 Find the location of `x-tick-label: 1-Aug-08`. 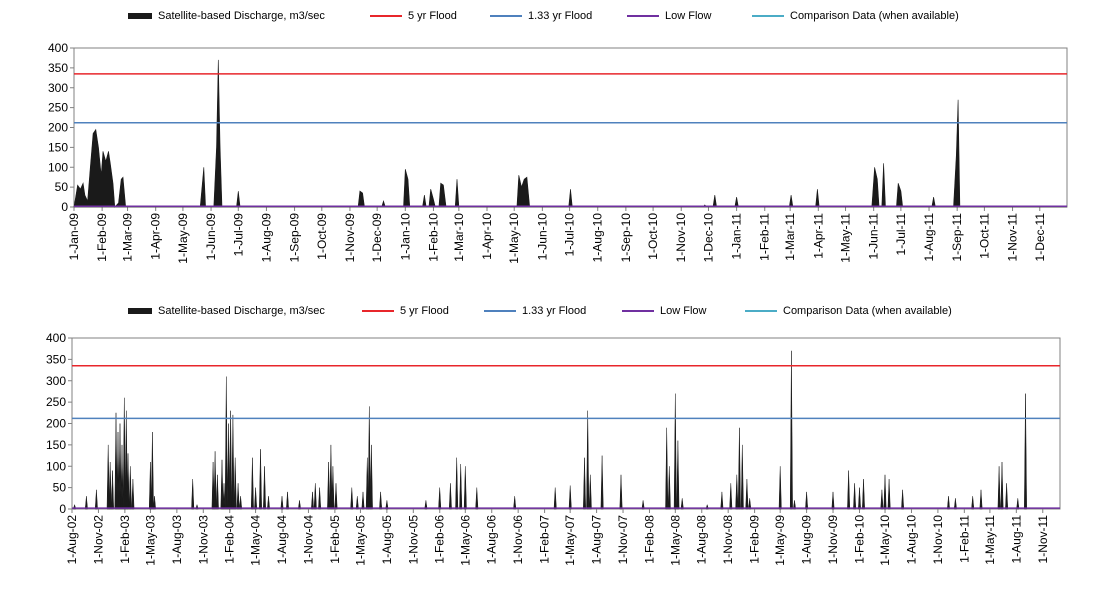

x-tick-label: 1-Aug-08 is located at coordinates (702, 540).